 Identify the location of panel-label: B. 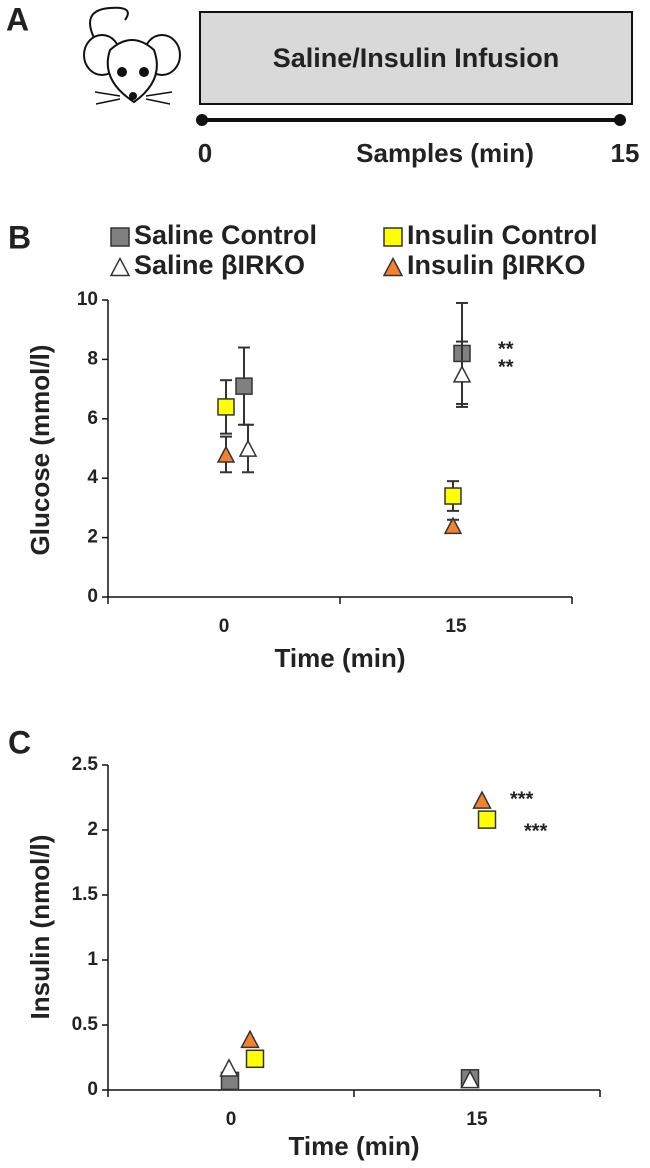
(19, 237).